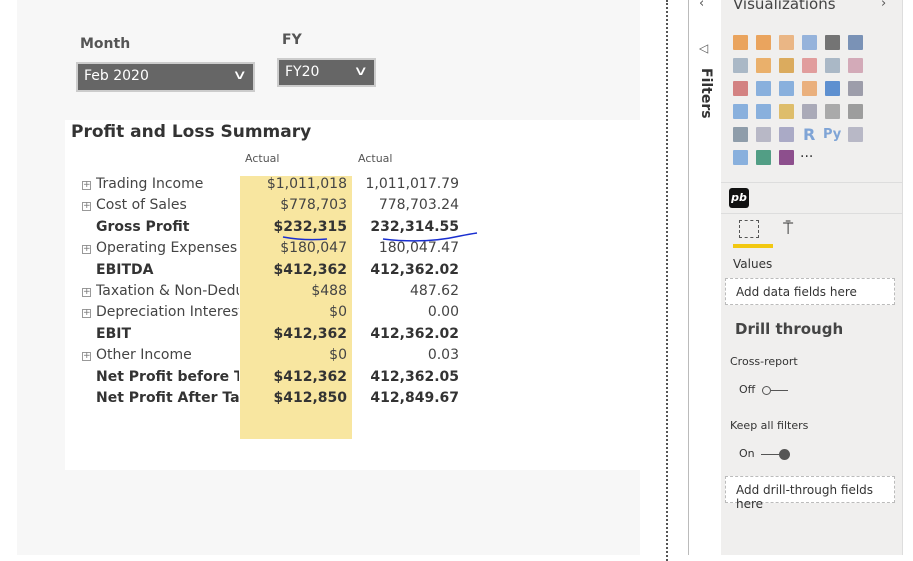 This screenshot has width=913, height=561. What do you see at coordinates (375, 158) in the screenshot?
I see `column-header-actual-2: Actual` at bounding box center [375, 158].